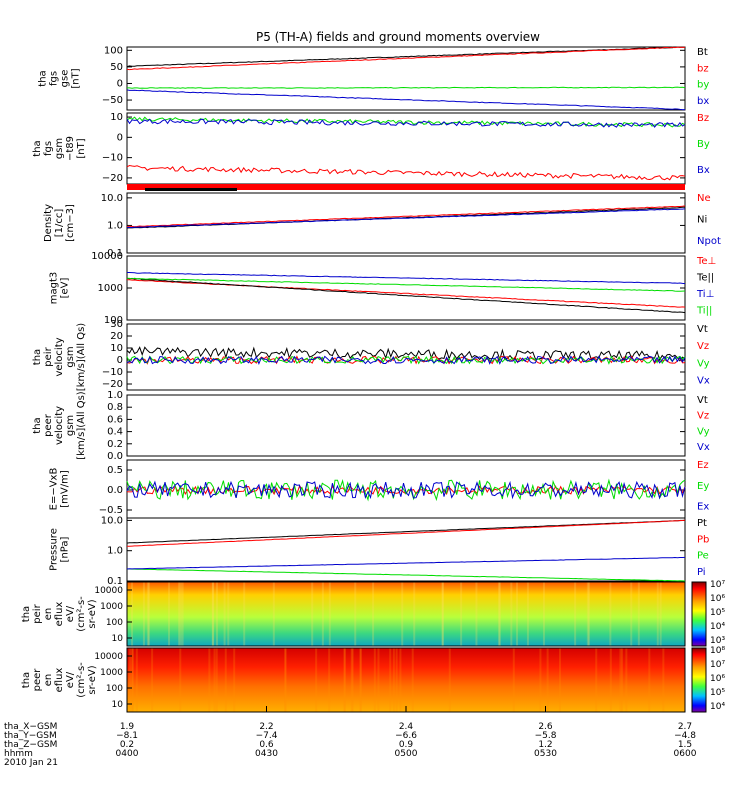 This screenshot has width=750, height=800. What do you see at coordinates (70, 425) in the screenshot?
I see `panel-ylabel: gsm` at bounding box center [70, 425].